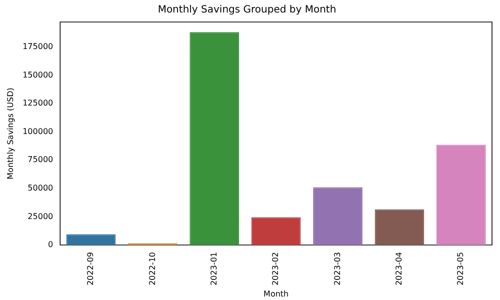  I want to click on x-tick-label: 2022-10, so click(152, 269).